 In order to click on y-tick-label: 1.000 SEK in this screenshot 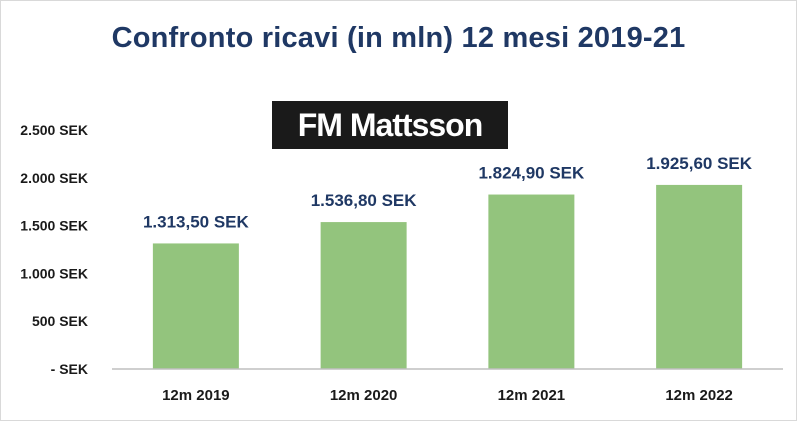, I will do `click(54, 273)`.